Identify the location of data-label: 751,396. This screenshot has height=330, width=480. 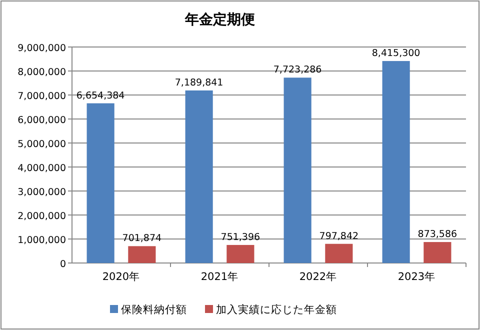
(240, 237).